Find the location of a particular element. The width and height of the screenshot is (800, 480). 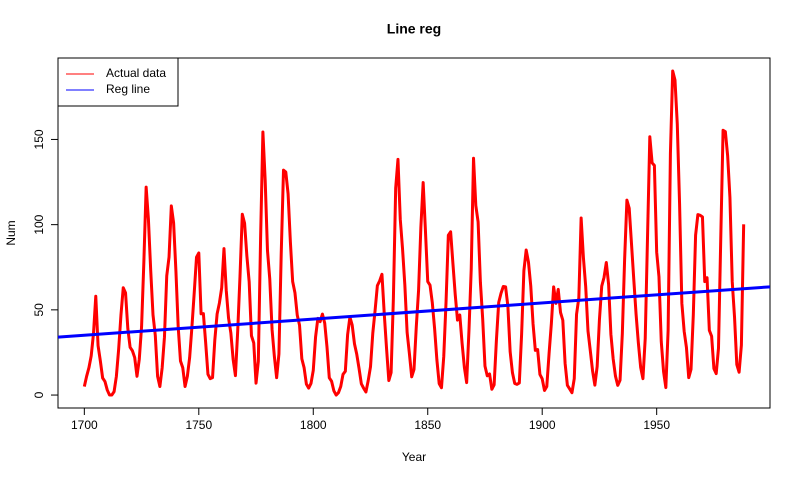

chart-title: Line reg is located at coordinates (414, 29).